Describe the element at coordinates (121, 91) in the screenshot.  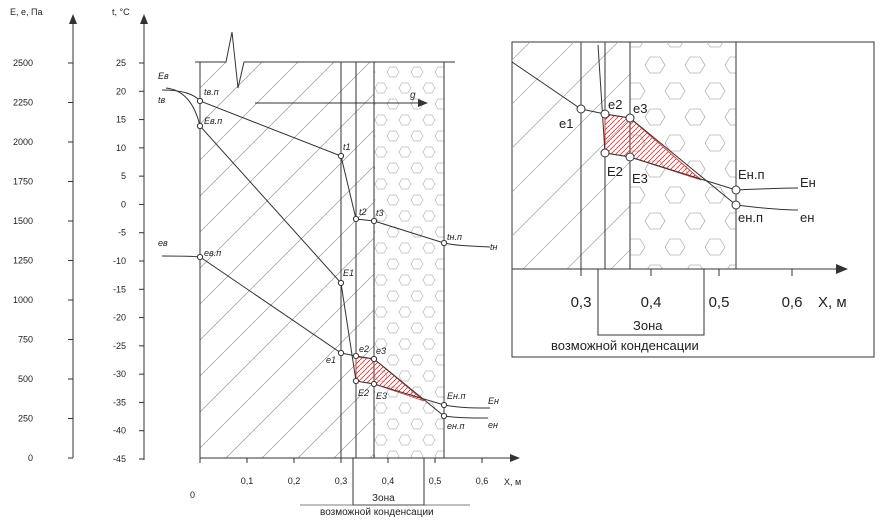
I see `temp-tick-label: 20` at that location.